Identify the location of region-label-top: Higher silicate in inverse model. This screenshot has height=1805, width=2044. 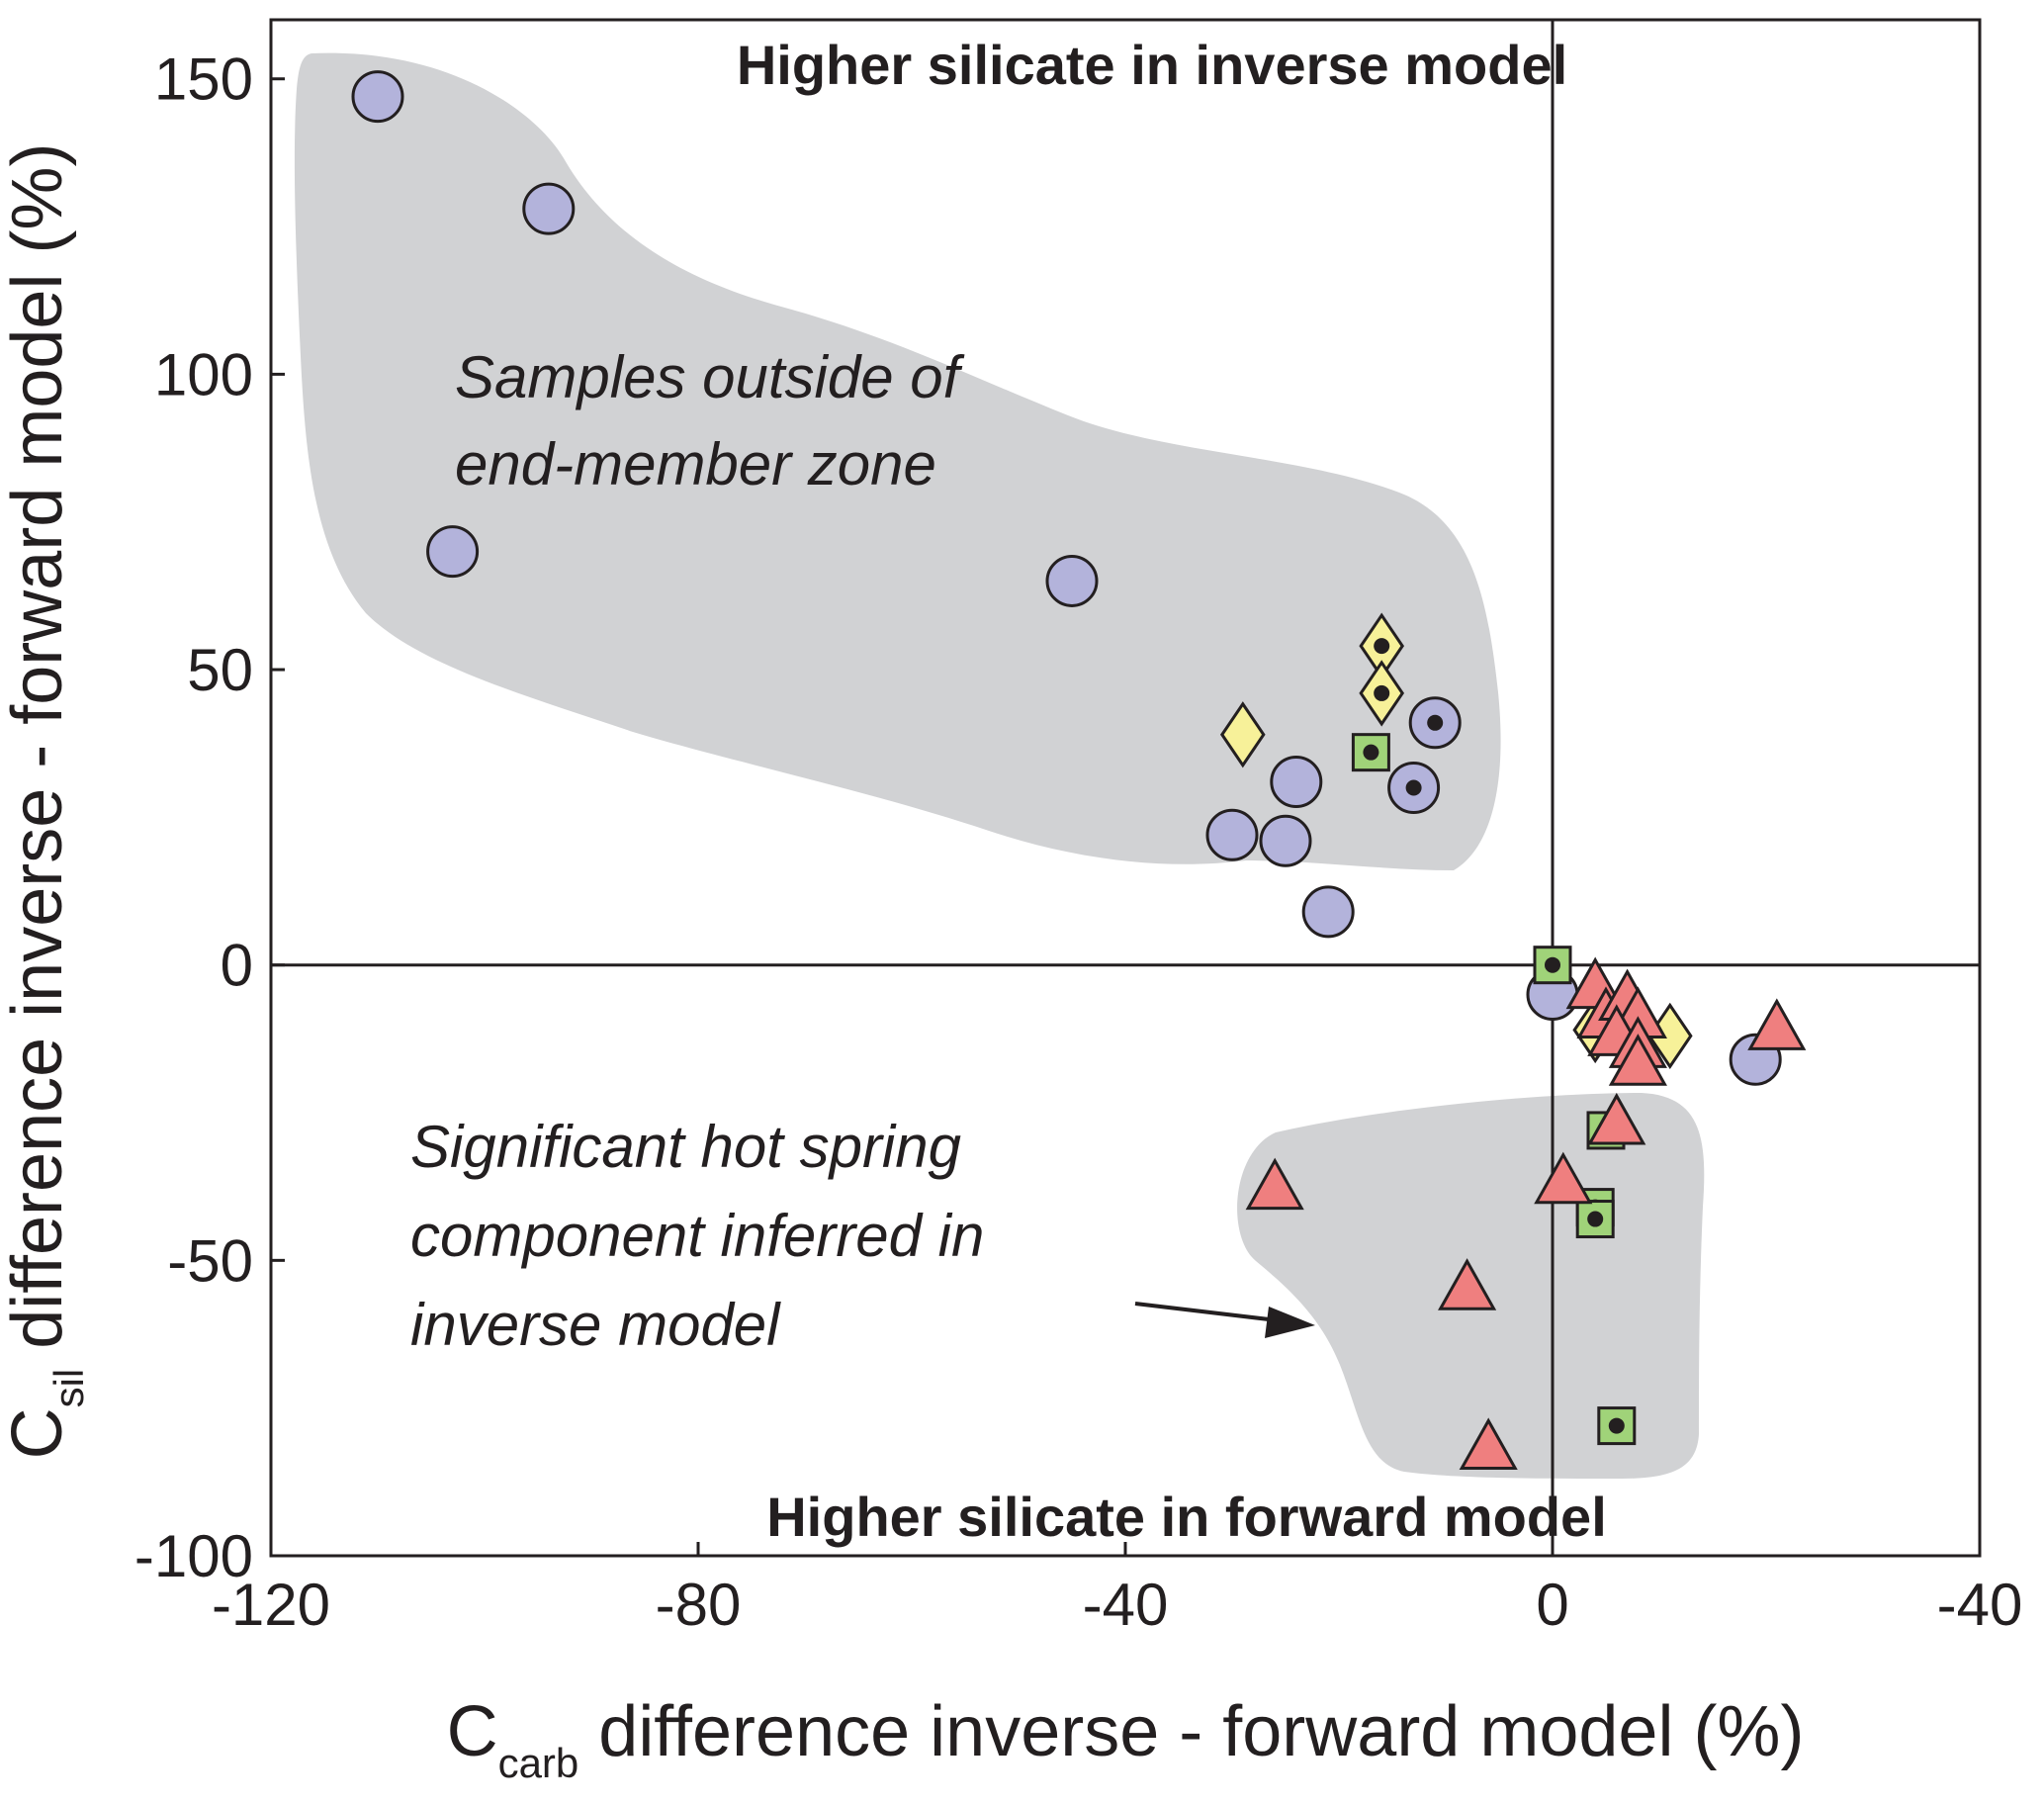
(1152, 65).